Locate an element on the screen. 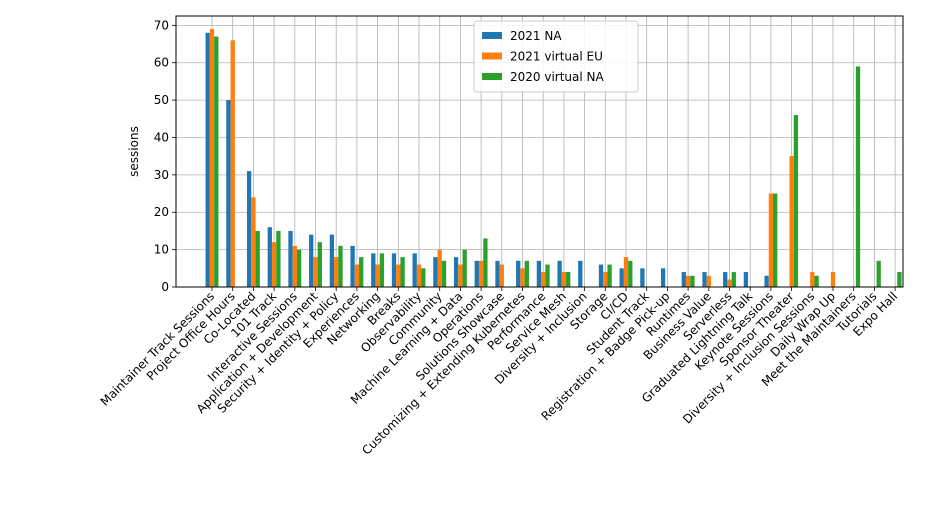  legend-box is located at coordinates (556, 56).